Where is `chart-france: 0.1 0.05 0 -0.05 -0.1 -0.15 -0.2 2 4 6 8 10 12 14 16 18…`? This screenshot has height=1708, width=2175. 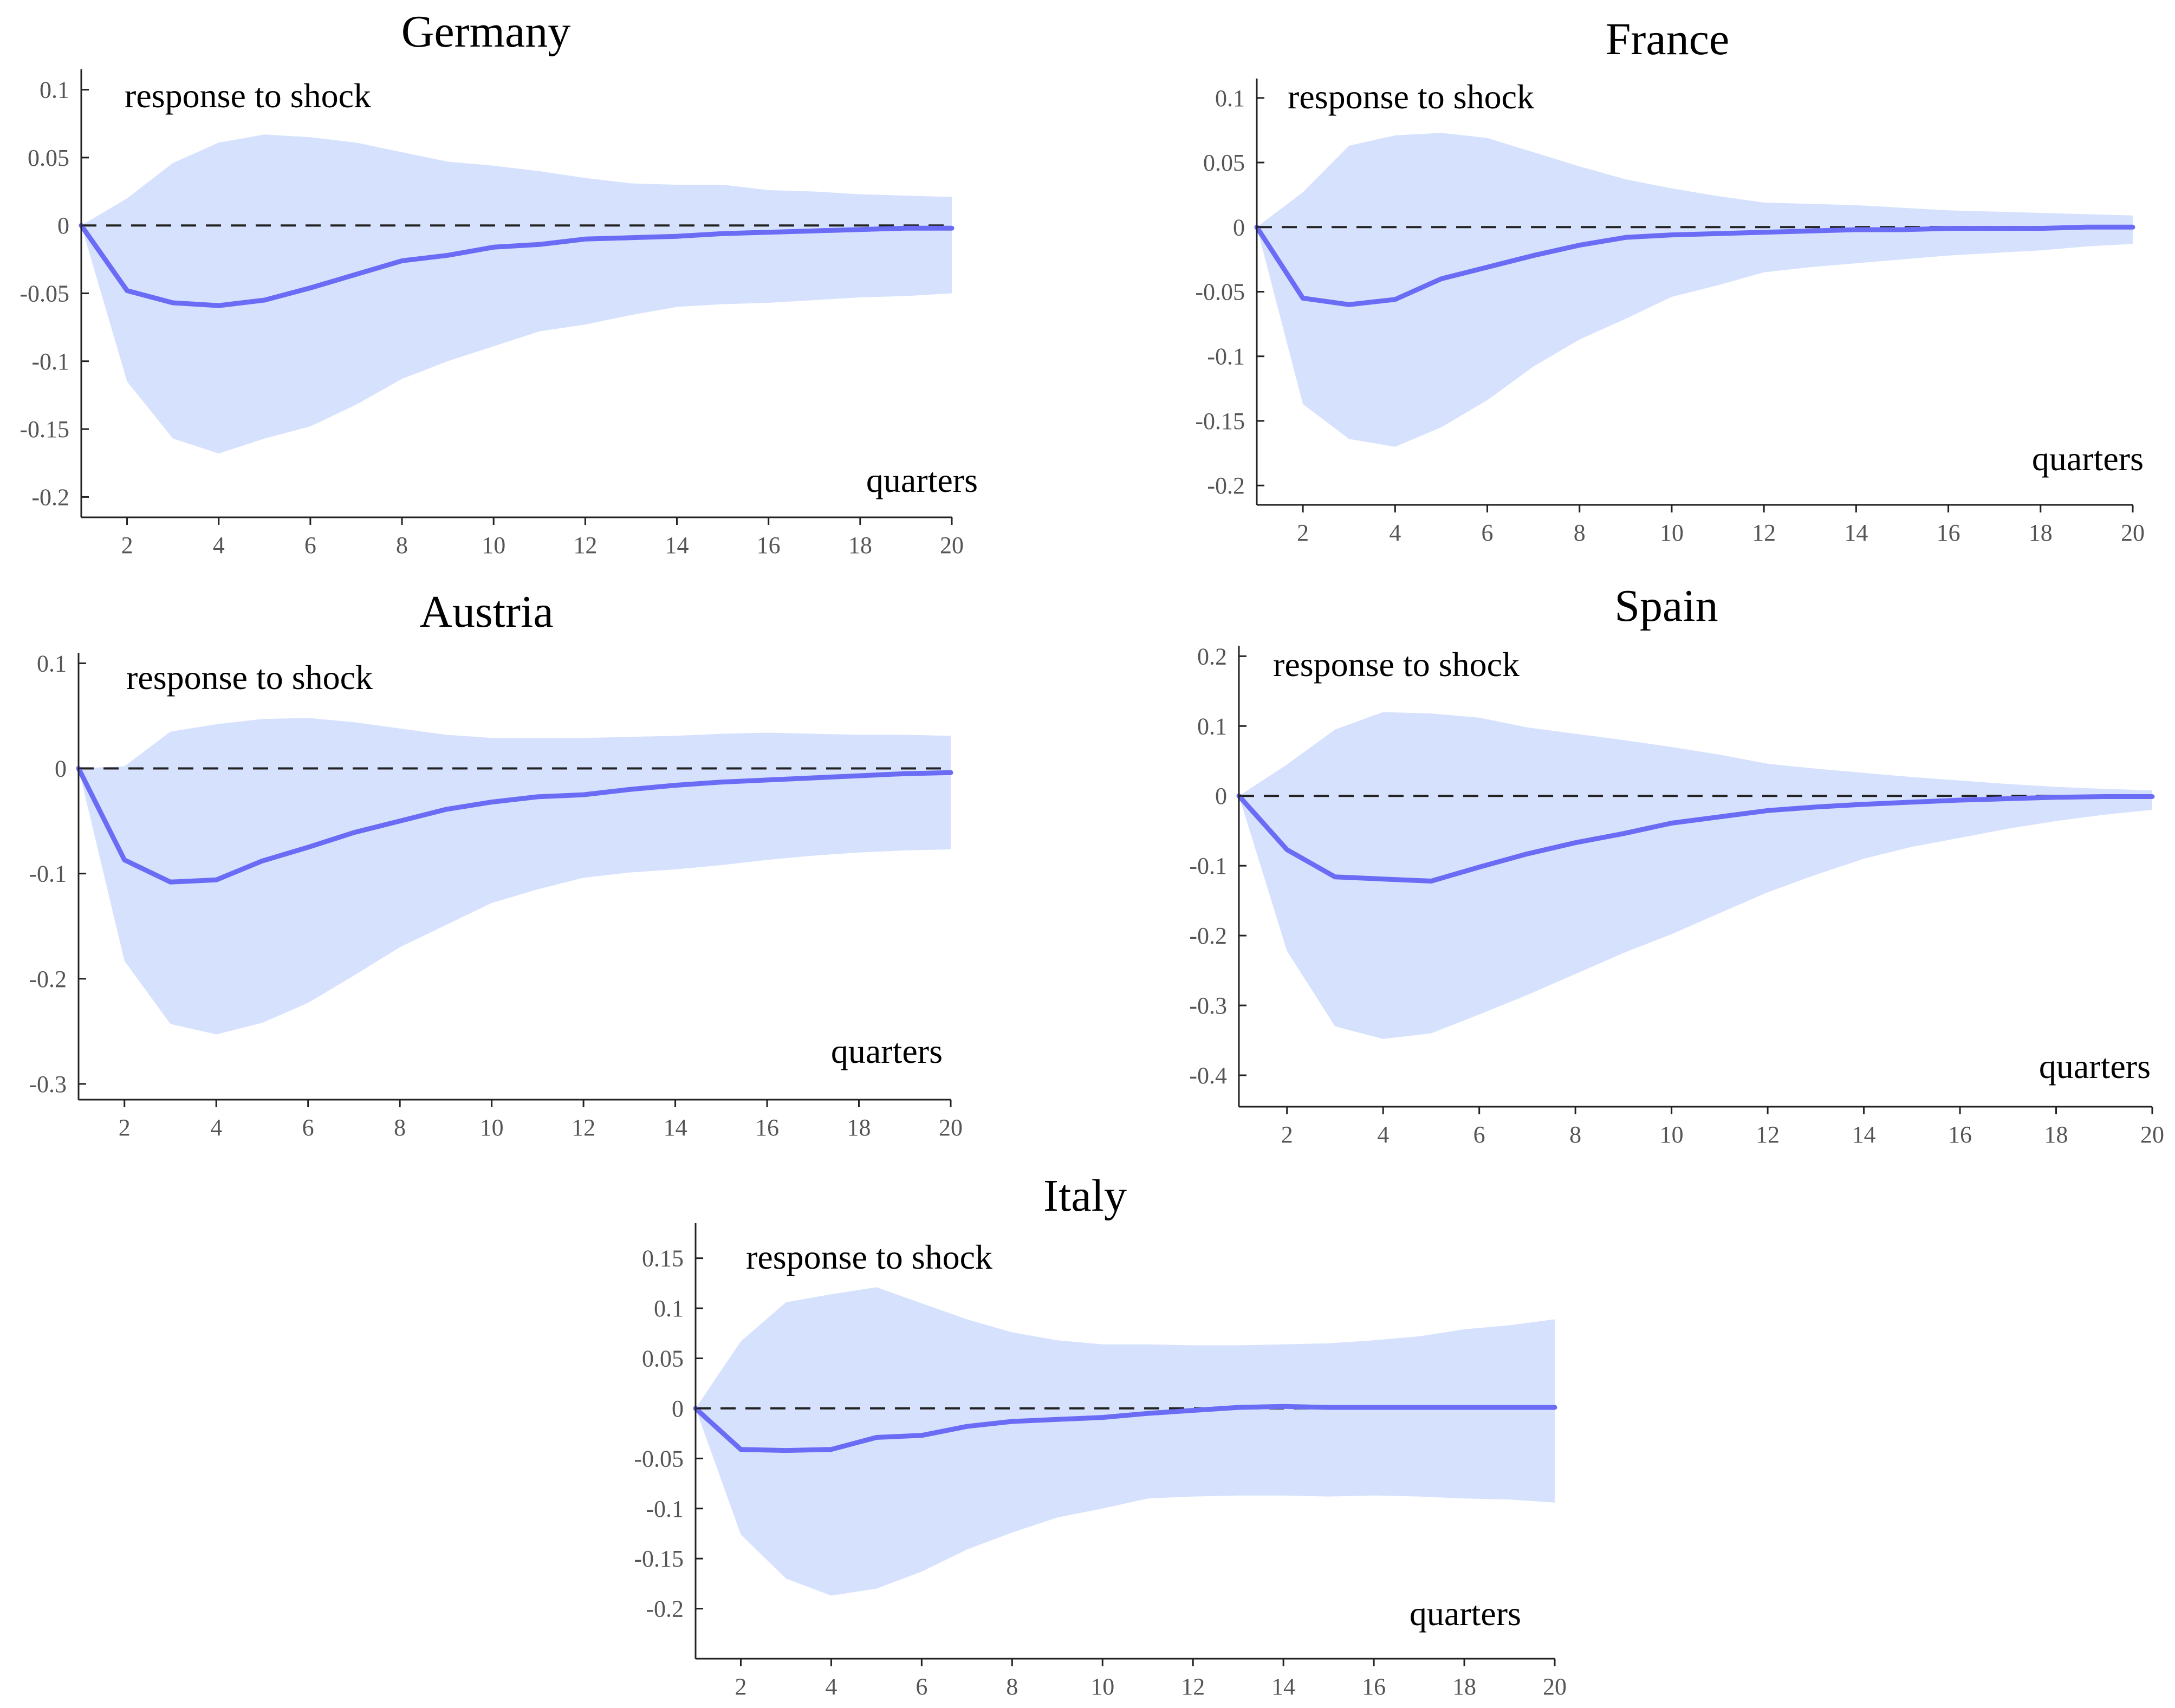 chart-france: 0.1 0.05 0 -0.05 -0.1 -0.15 -0.2 2 4 6 8 10 12 14 16 18… is located at coordinates (1670, 280).